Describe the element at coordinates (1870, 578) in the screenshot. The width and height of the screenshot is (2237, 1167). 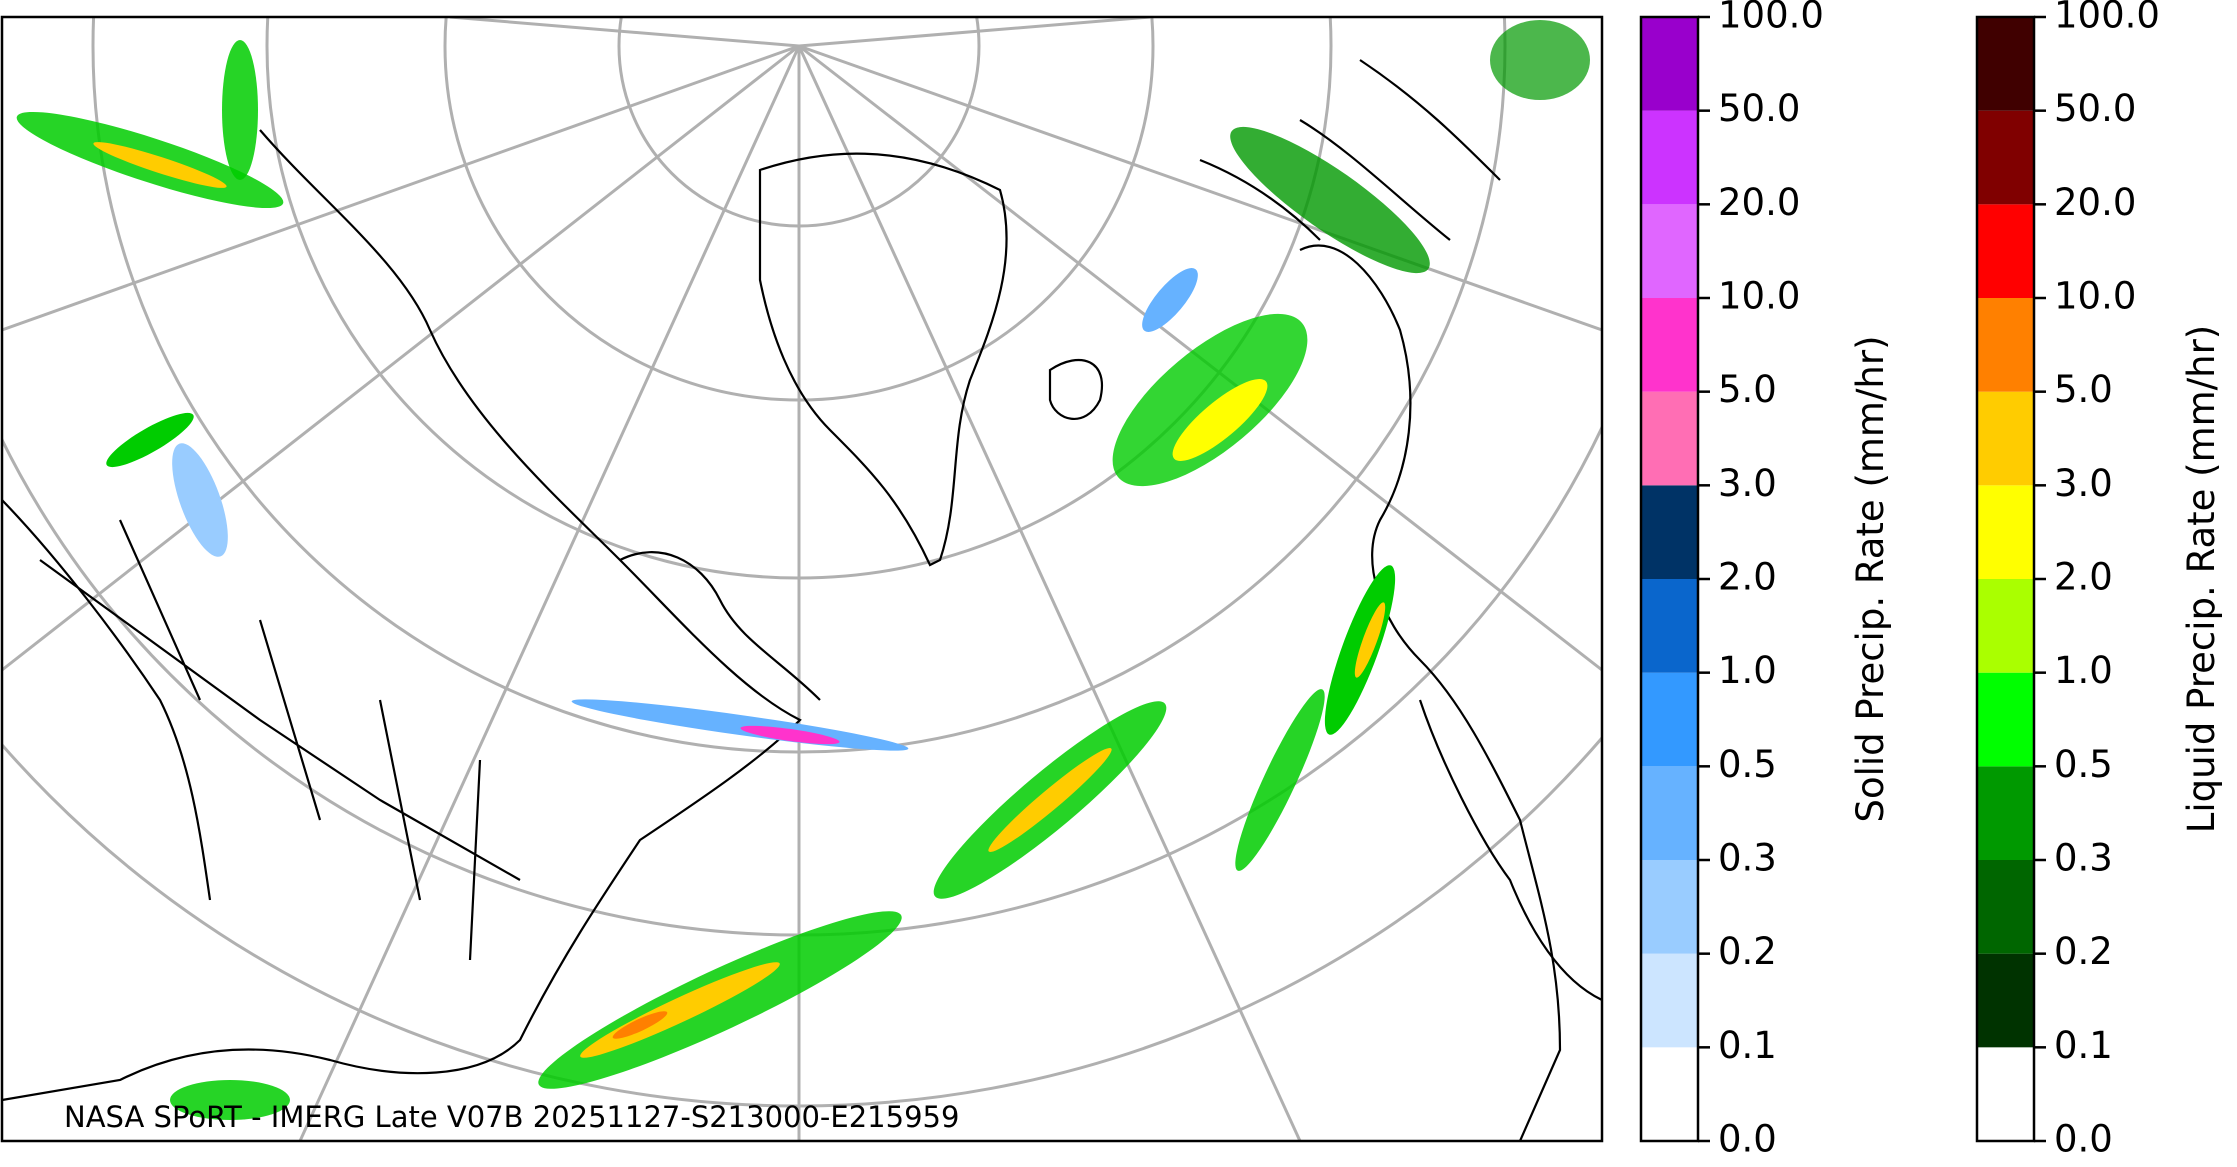
I see `colorbar-label: Solid Precip. Rate (mm/hr)` at that location.